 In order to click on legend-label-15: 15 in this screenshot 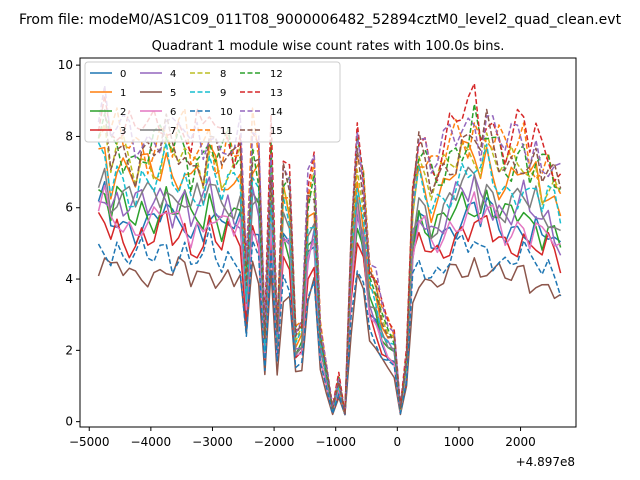, I will do `click(276, 131)`.